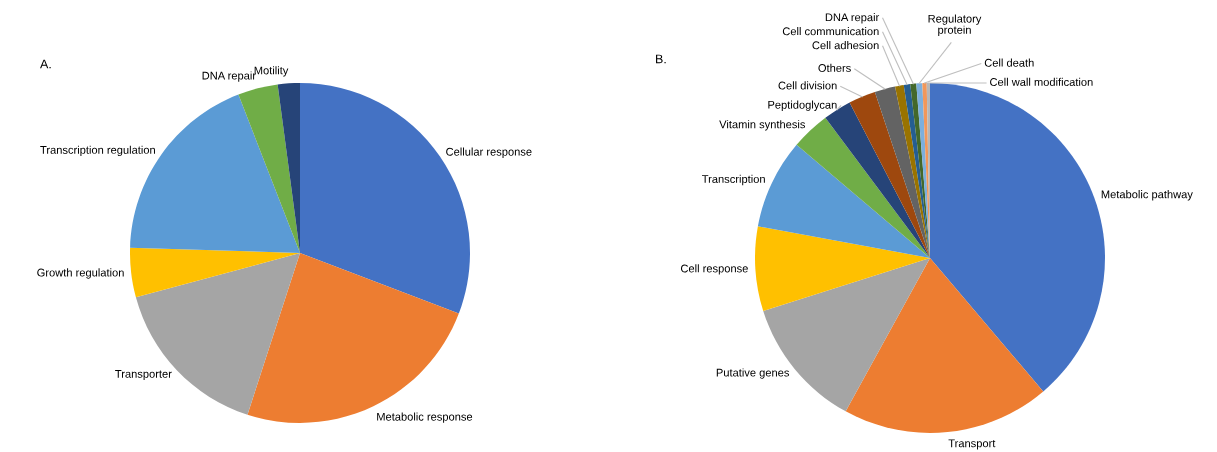 The image size is (1217, 452). What do you see at coordinates (714, 269) in the screenshot?
I see `slice-label: Cell response` at bounding box center [714, 269].